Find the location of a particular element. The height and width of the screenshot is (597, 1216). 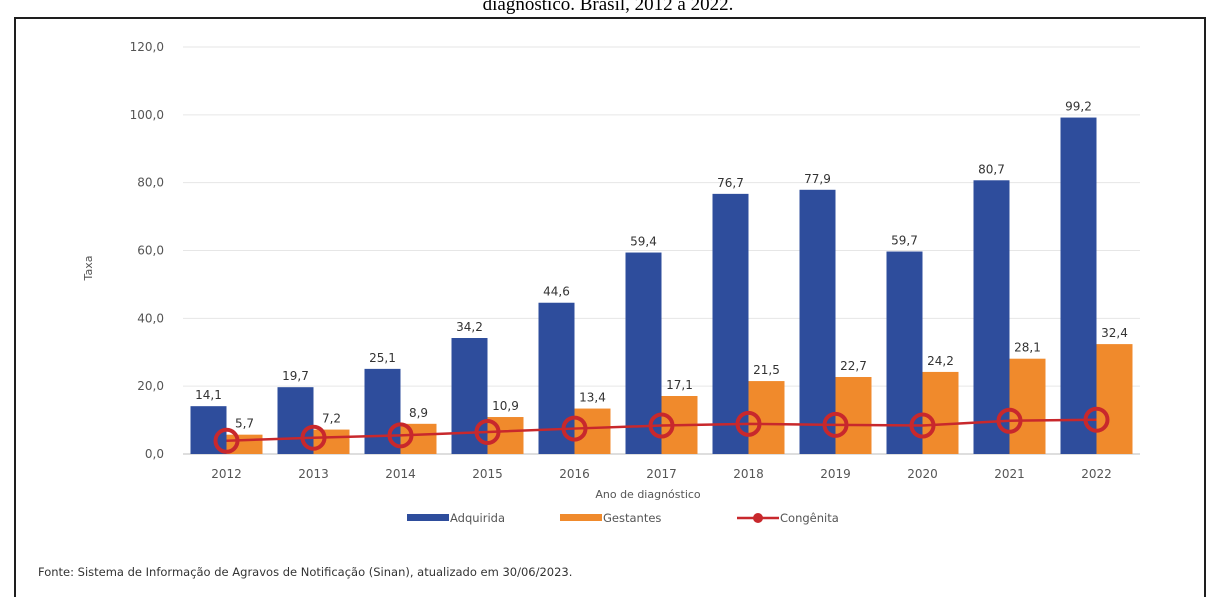

bar-adquirida-2017 is located at coordinates (643, 353).